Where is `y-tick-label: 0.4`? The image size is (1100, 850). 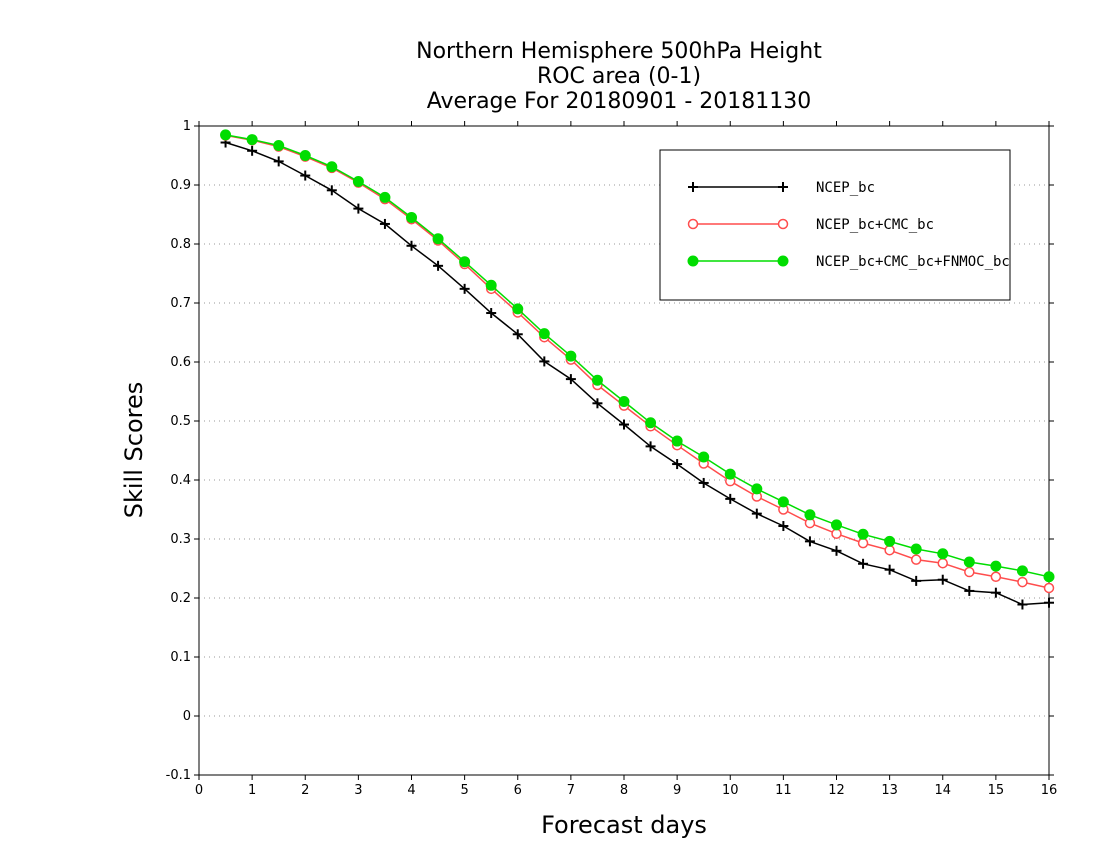 y-tick-label: 0.4 is located at coordinates (180, 480).